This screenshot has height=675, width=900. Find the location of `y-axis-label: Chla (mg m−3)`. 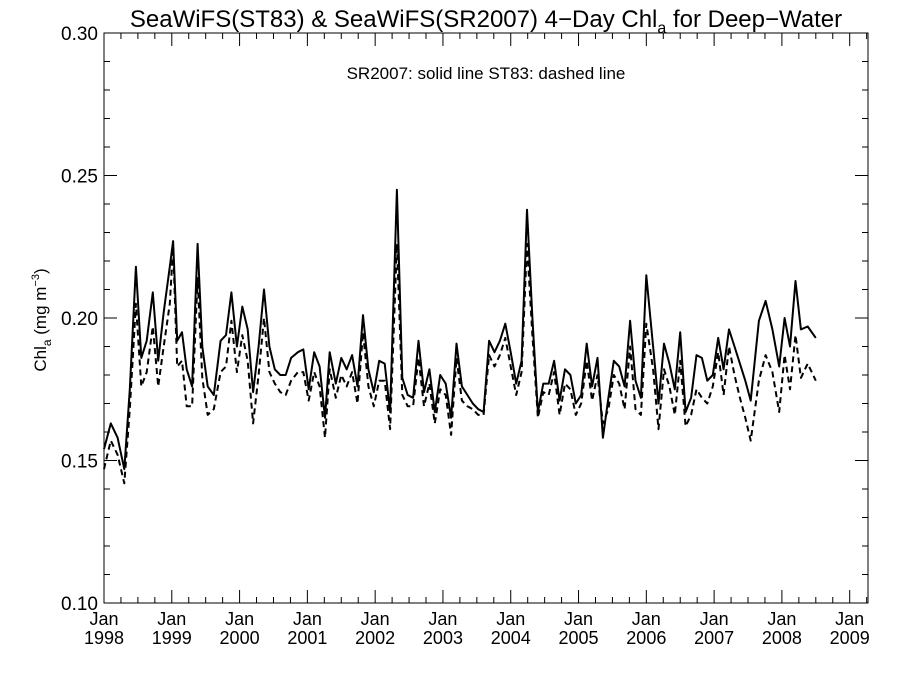

y-axis-label: Chla (mg m−3) is located at coordinates (42, 319).